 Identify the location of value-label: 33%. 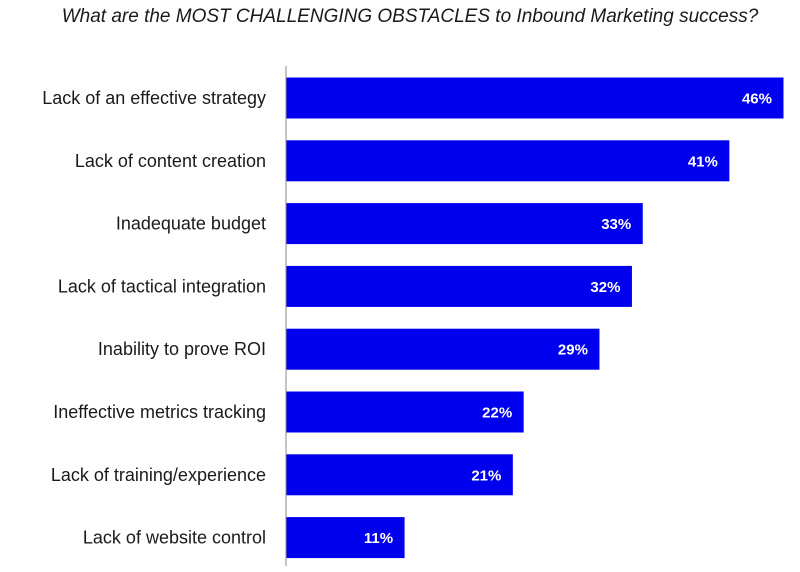
(616, 224).